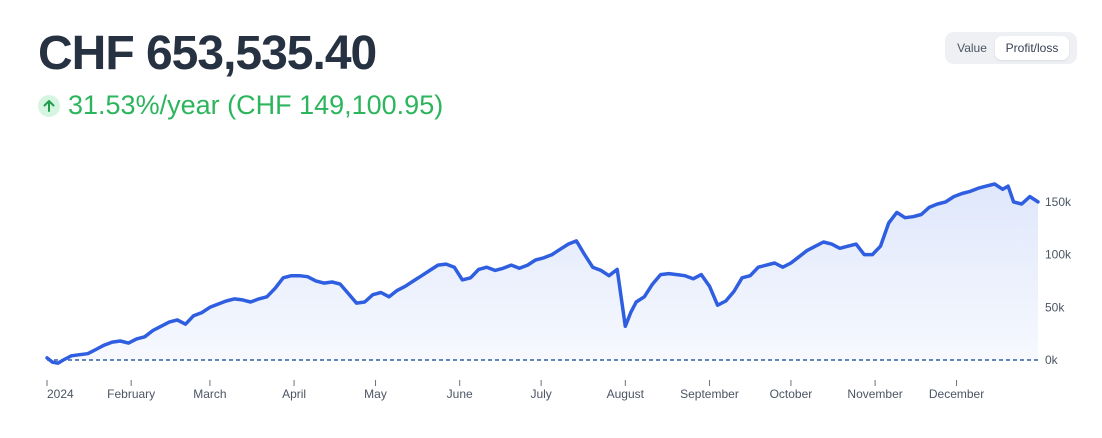  I want to click on y-tick-label: 0k, so click(1052, 360).